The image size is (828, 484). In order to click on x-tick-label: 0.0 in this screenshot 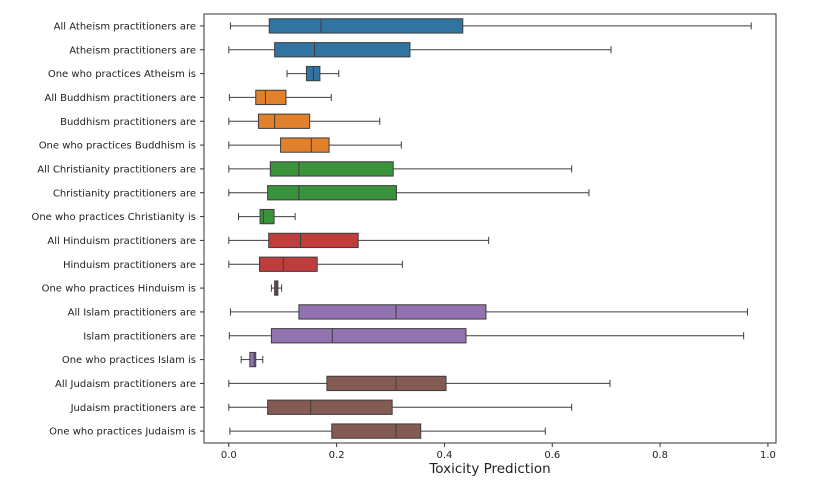, I will do `click(229, 455)`.